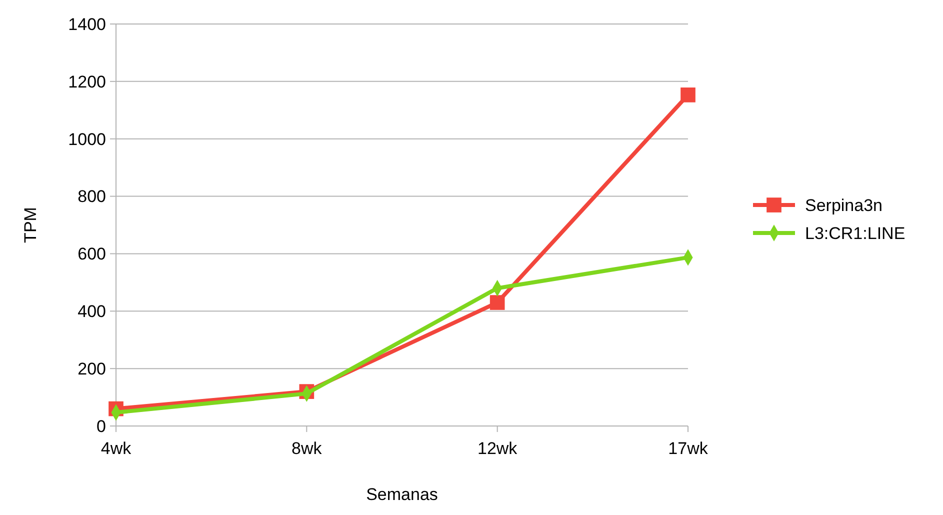  I want to click on y-tick-label: 1400, so click(87, 24).